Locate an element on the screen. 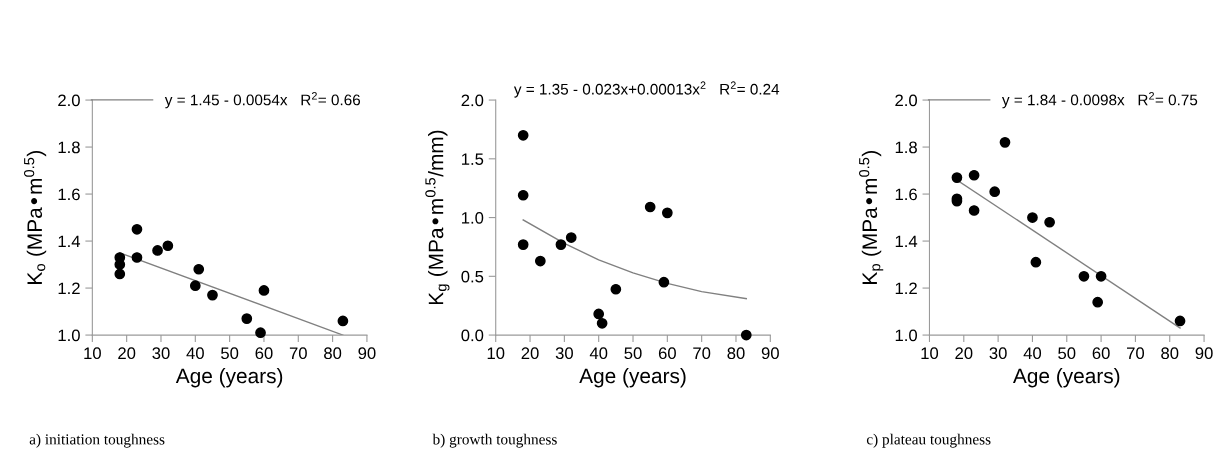  y-axis-title: K$_{p}$ (MPa•m$^{0.5}$) is located at coordinates (871, 217).